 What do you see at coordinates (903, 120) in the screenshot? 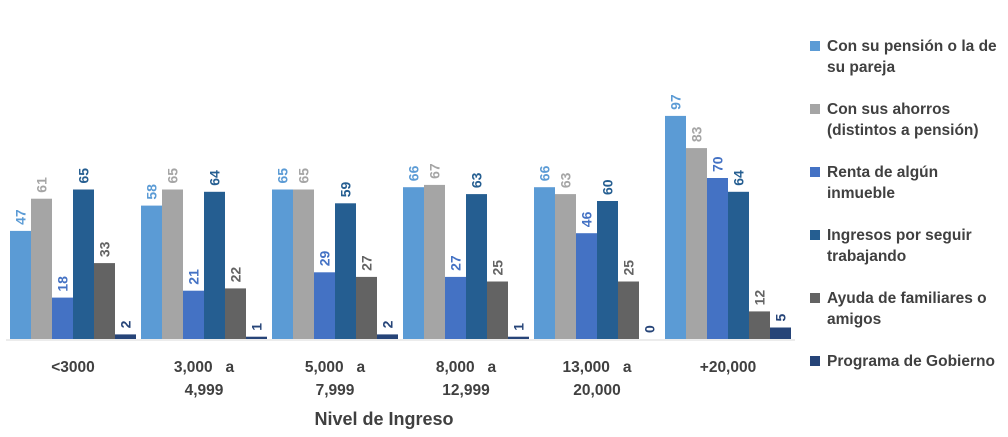
I see `legend-label: Con sus ahorros (distintos a pensión)` at bounding box center [903, 120].